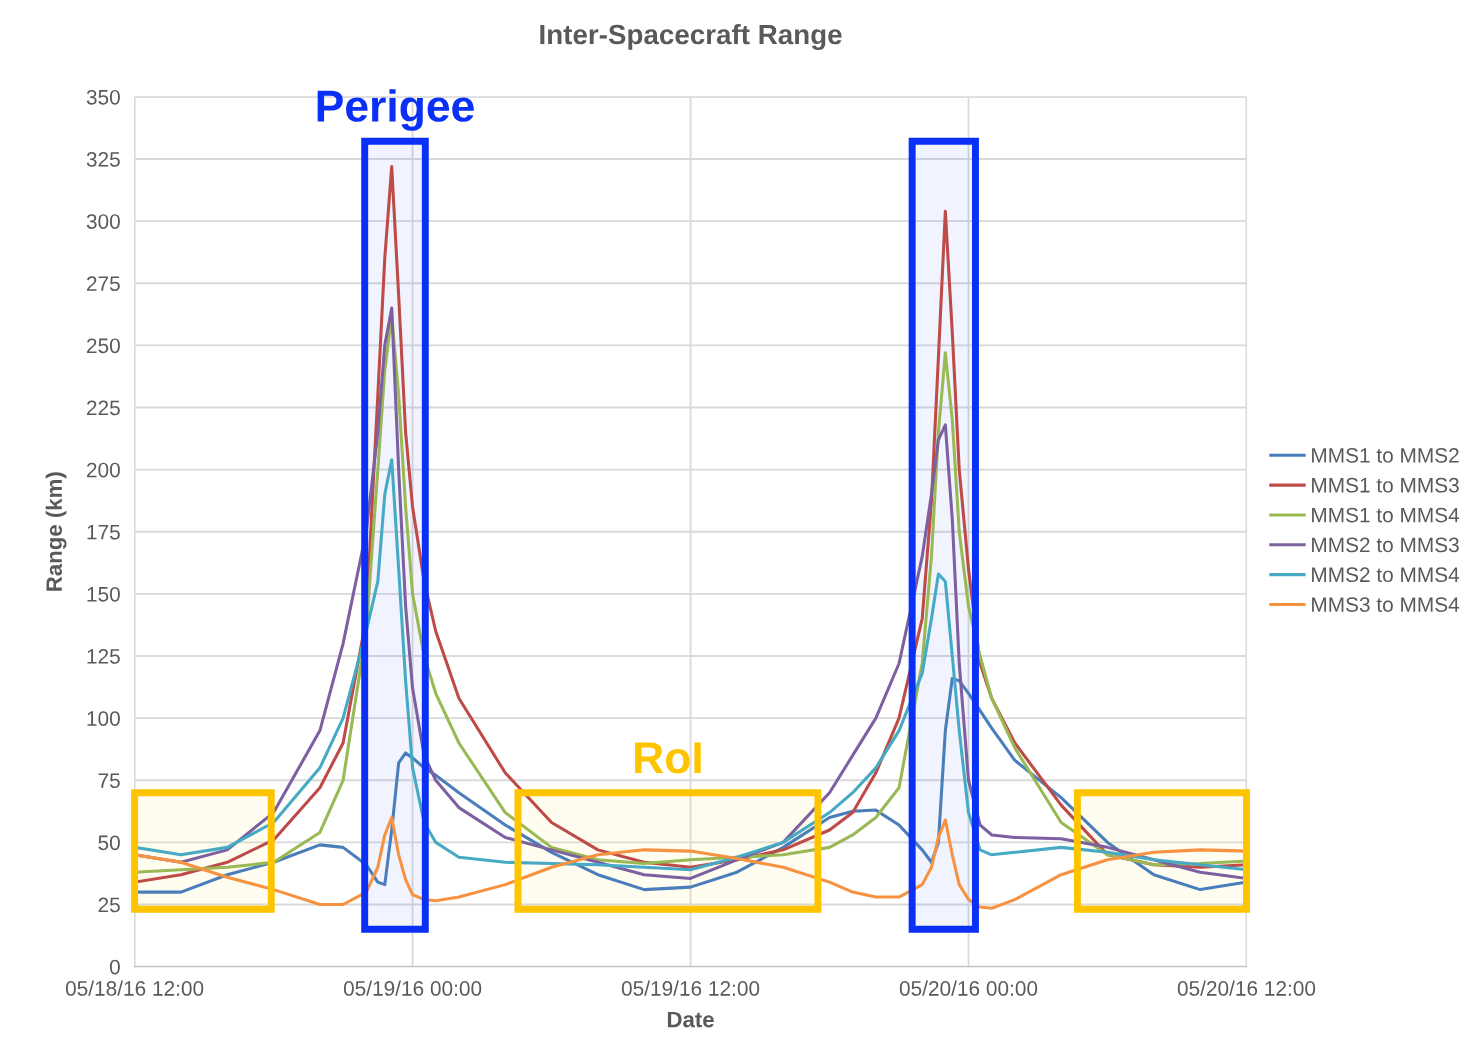  I want to click on y-tick-label: 50, so click(109, 843).